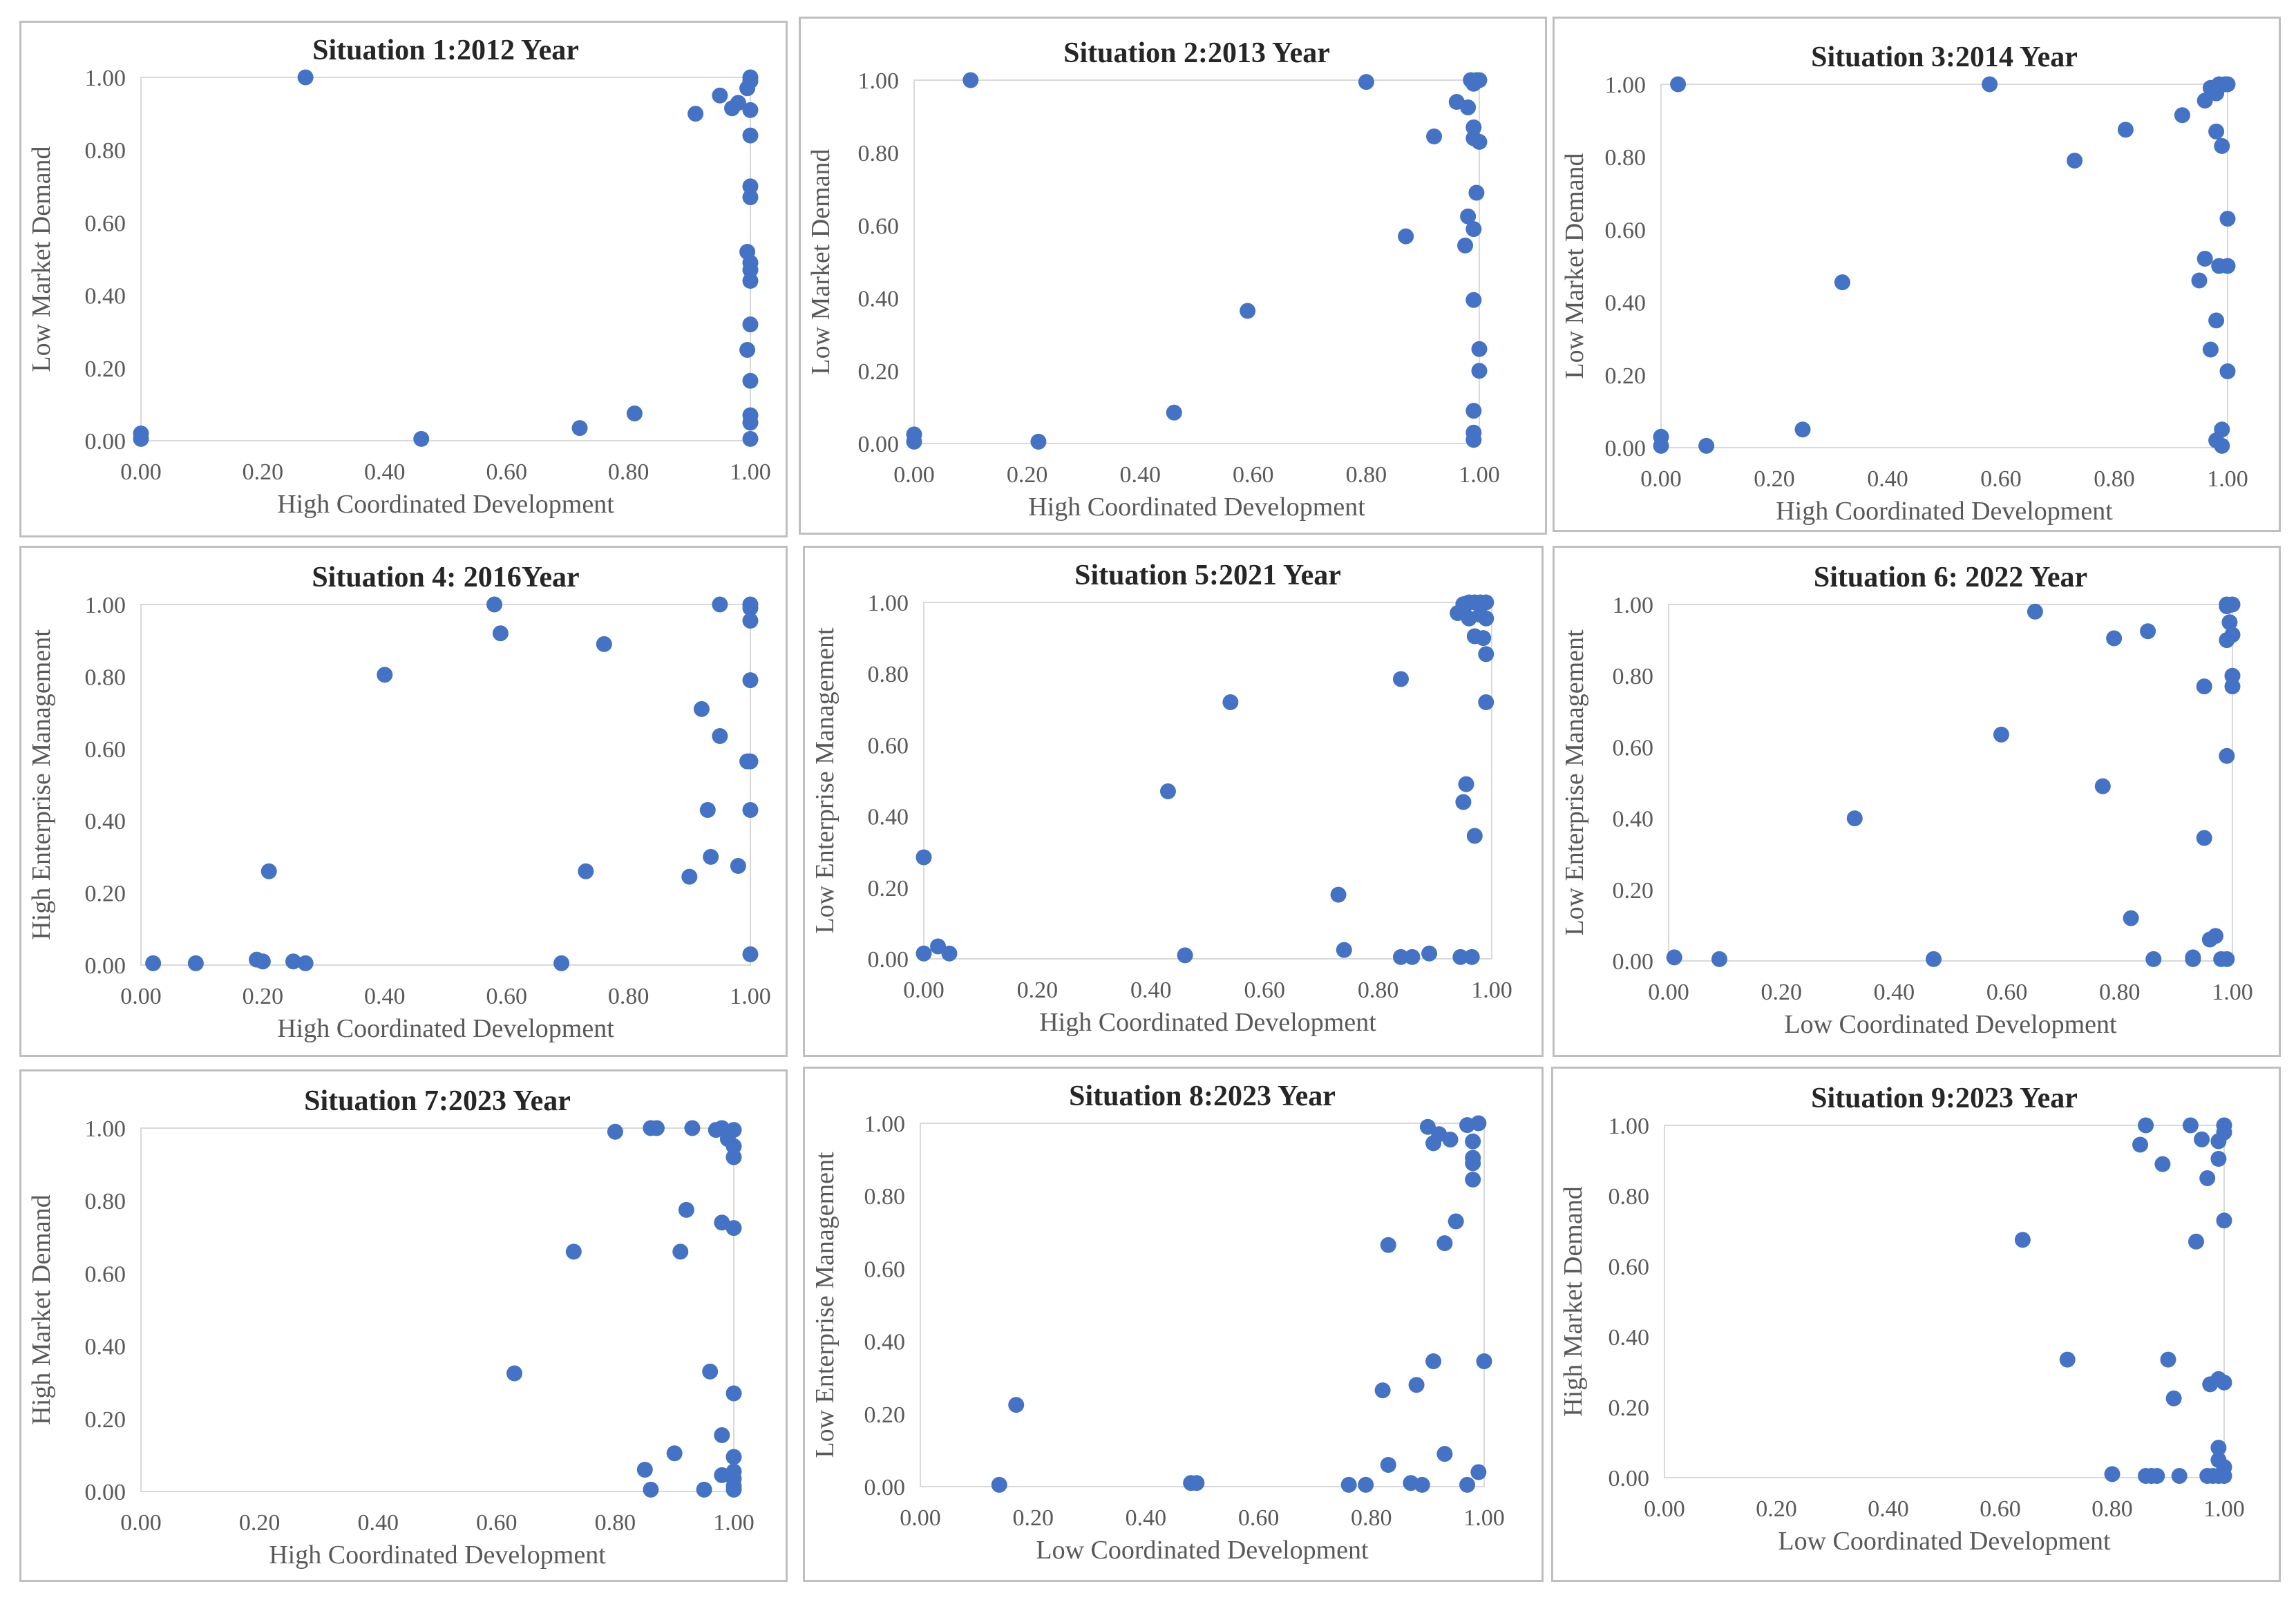 Image resolution: width=2296 pixels, height=1602 pixels. Describe the element at coordinates (879, 299) in the screenshot. I see `y-tick-label: 0.40` at that location.